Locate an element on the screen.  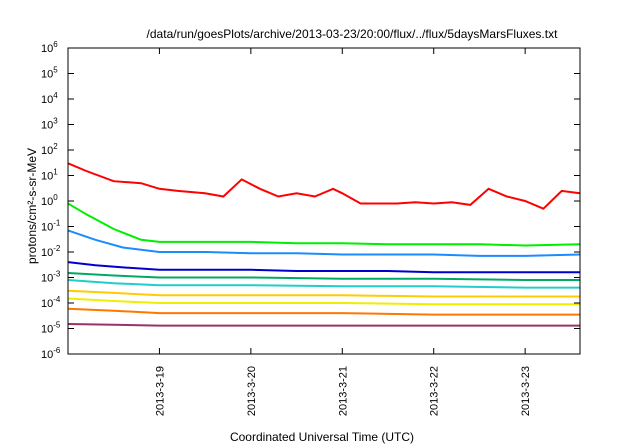
x-tick-label: 2013-3-22 is located at coordinates (435, 391).